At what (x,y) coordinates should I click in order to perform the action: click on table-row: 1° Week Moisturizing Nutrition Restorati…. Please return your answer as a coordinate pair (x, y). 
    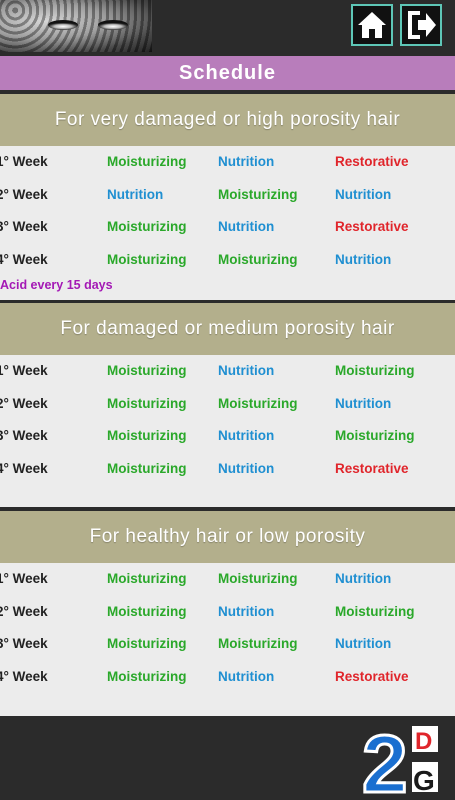
    Looking at the image, I should click on (227, 162).